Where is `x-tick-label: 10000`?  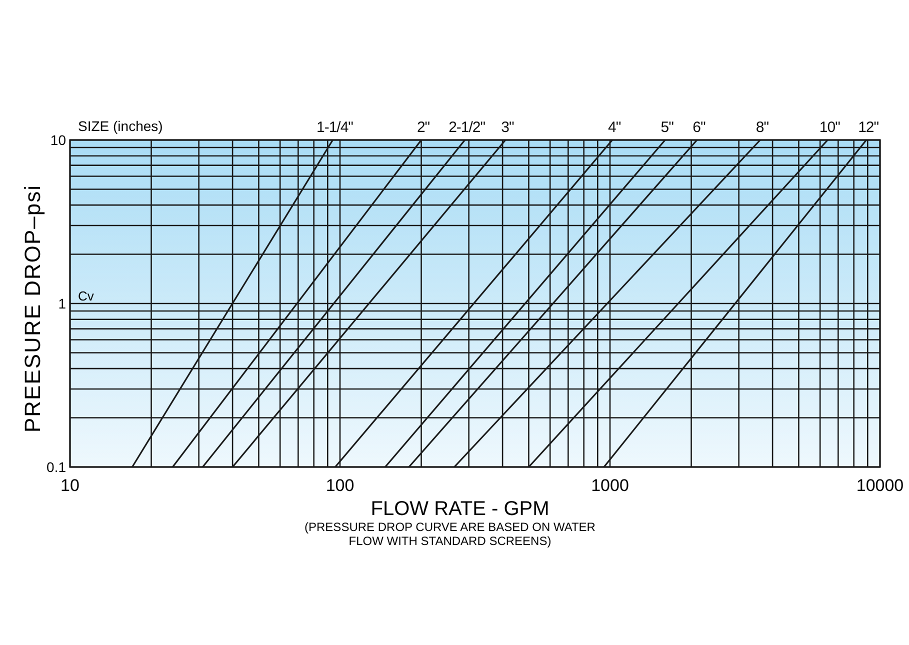
x-tick-label: 10000 is located at coordinates (880, 485).